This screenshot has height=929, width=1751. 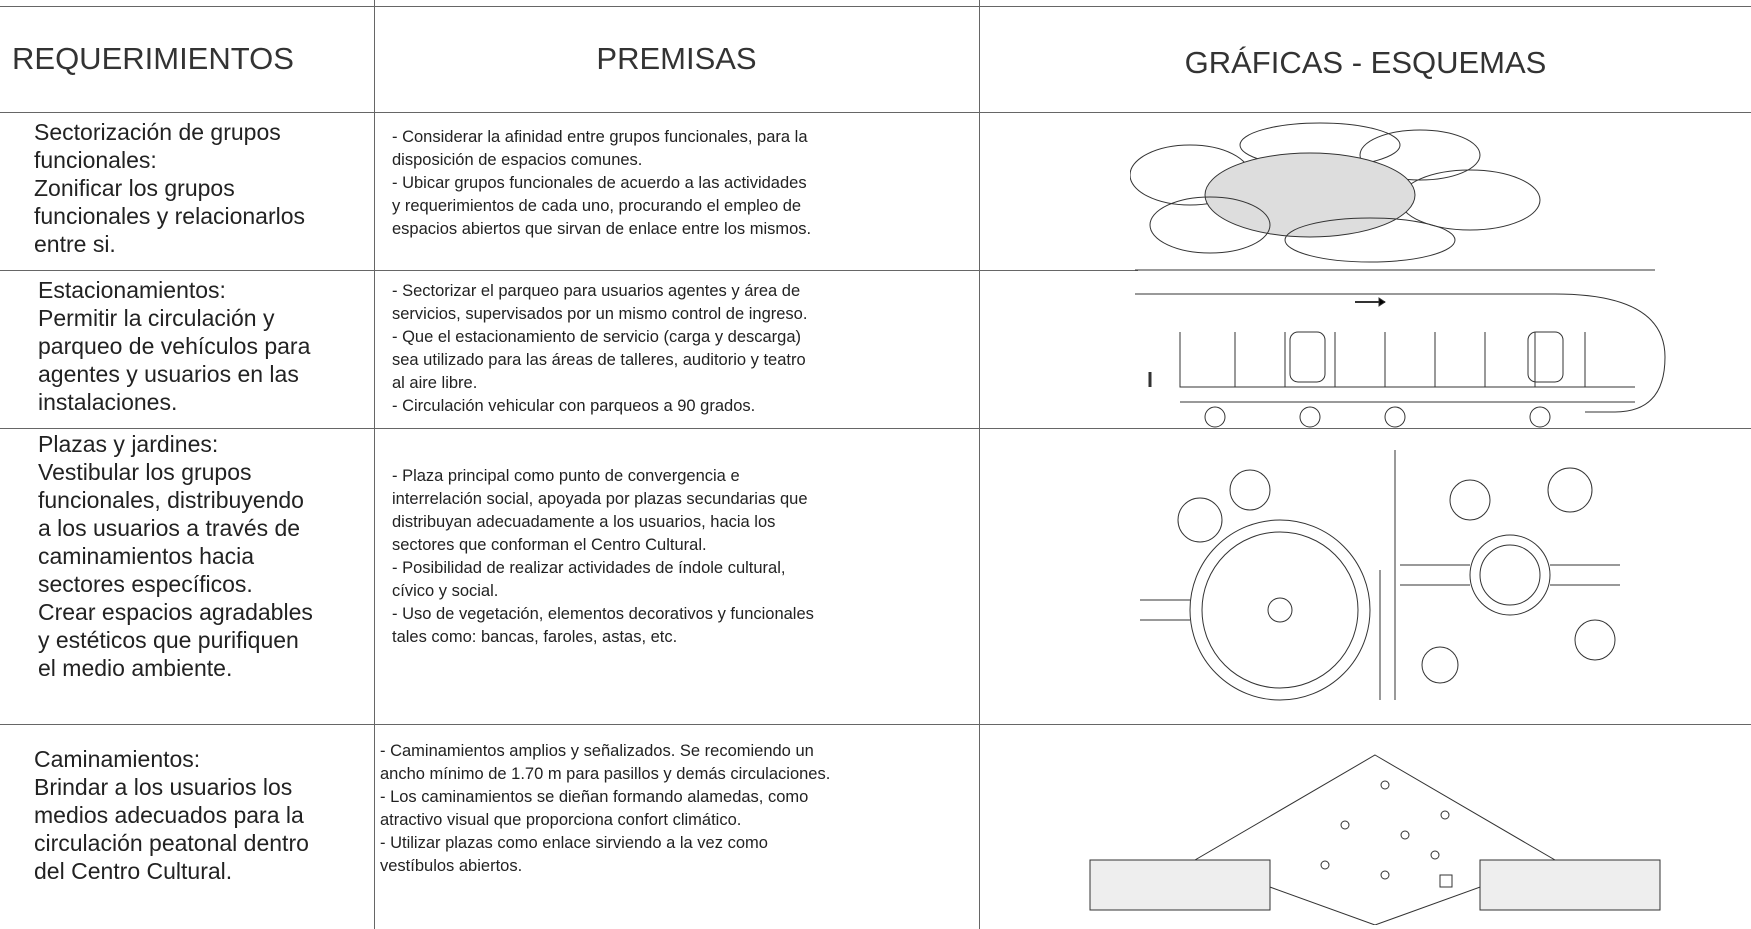 What do you see at coordinates (535, 637) in the screenshot?
I see `text-line: tales como: bancas, faroles, astas, etc.` at bounding box center [535, 637].